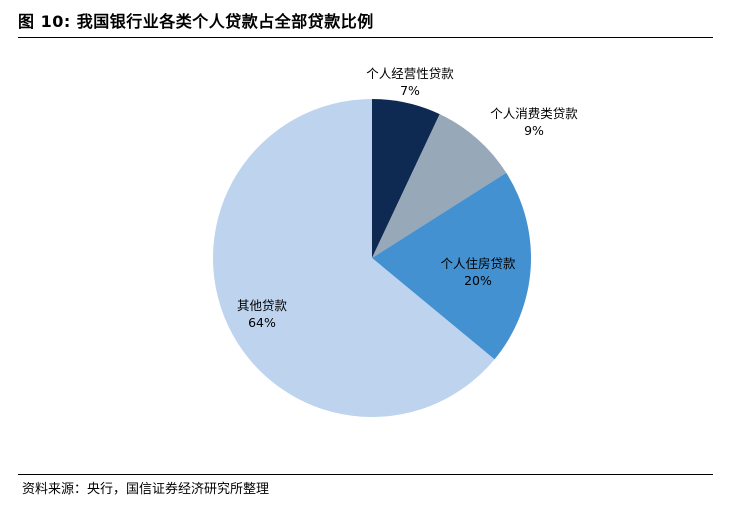  I want to click on title-divider, so click(365, 37).